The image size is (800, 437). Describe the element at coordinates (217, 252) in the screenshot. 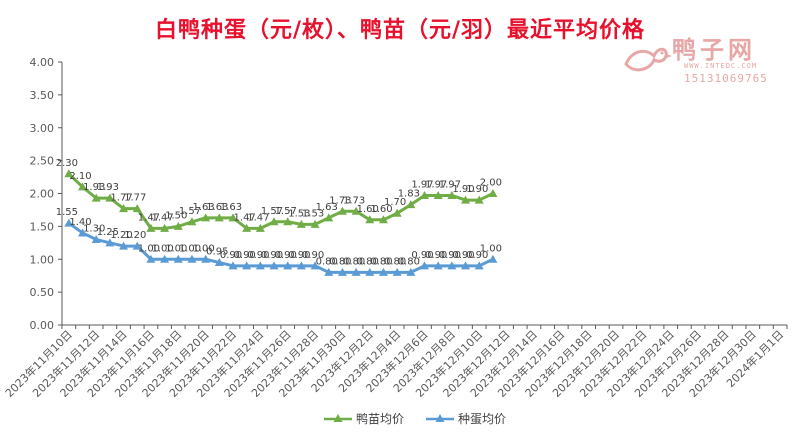

I see `data-label-1: 0.95` at that location.